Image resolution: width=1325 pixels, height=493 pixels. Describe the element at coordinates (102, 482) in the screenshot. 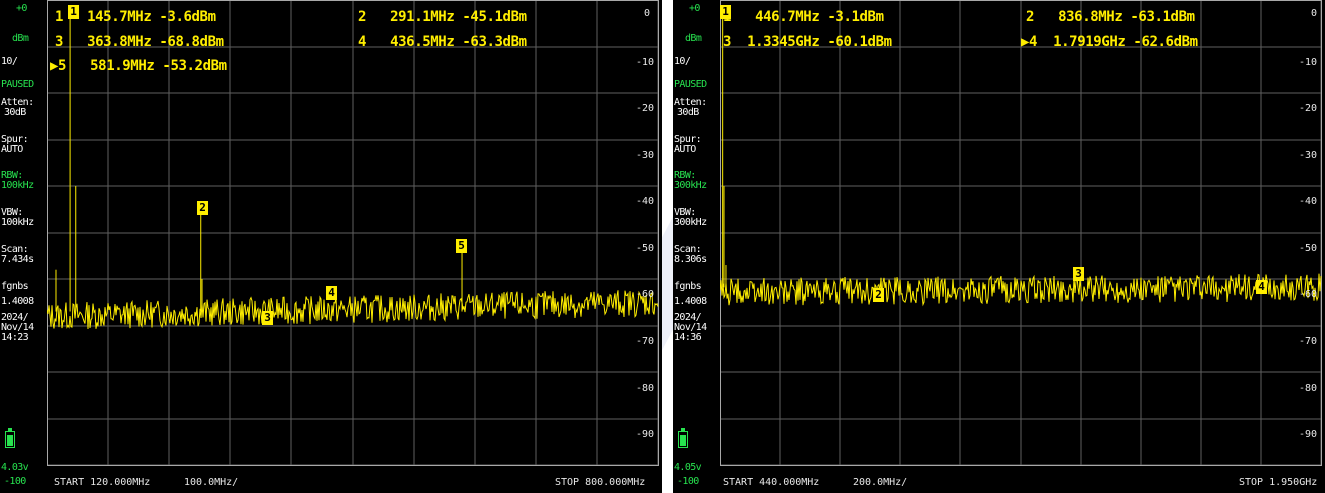

I see `start-frequency: START 120.000MHz` at that location.